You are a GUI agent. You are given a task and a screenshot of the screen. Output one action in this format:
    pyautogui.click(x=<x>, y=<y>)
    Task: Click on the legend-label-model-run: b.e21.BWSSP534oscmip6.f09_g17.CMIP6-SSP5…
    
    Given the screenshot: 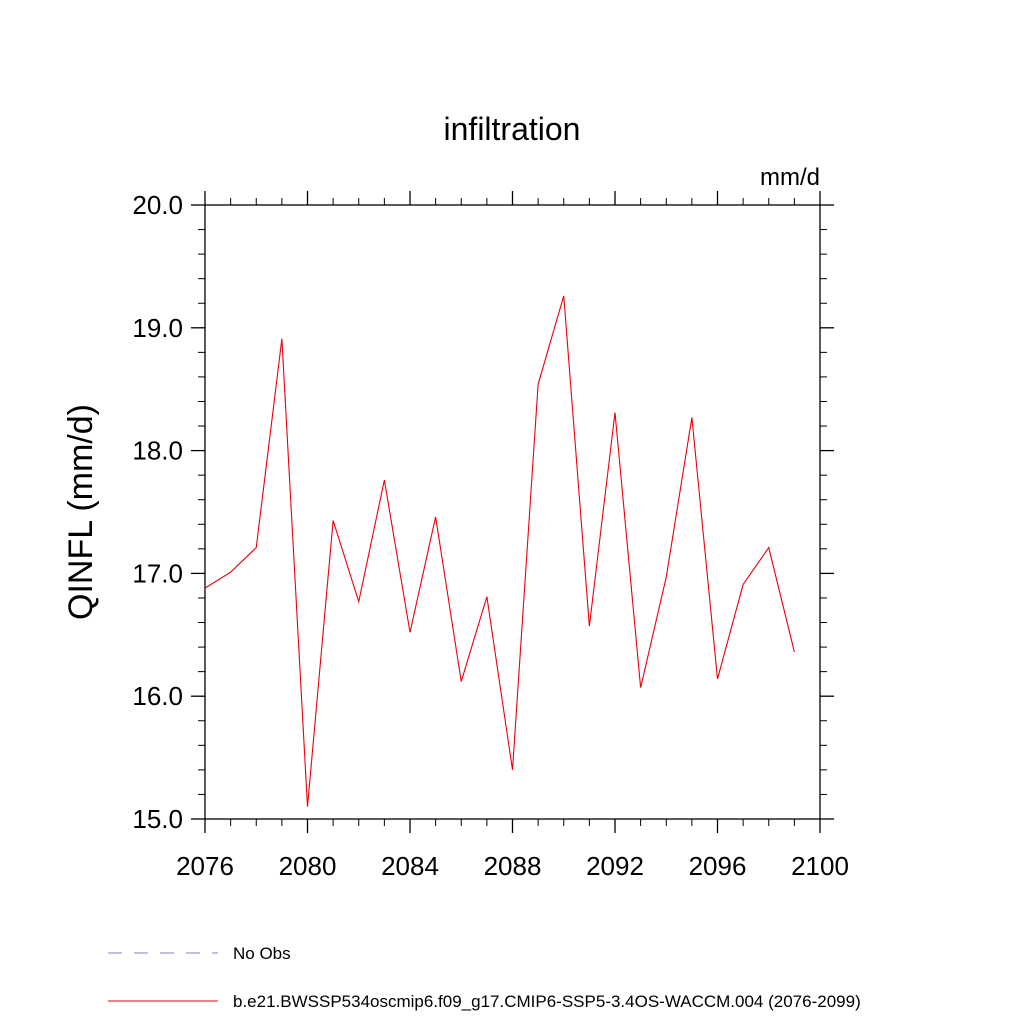 What is the action you would take?
    pyautogui.click(x=547, y=1001)
    